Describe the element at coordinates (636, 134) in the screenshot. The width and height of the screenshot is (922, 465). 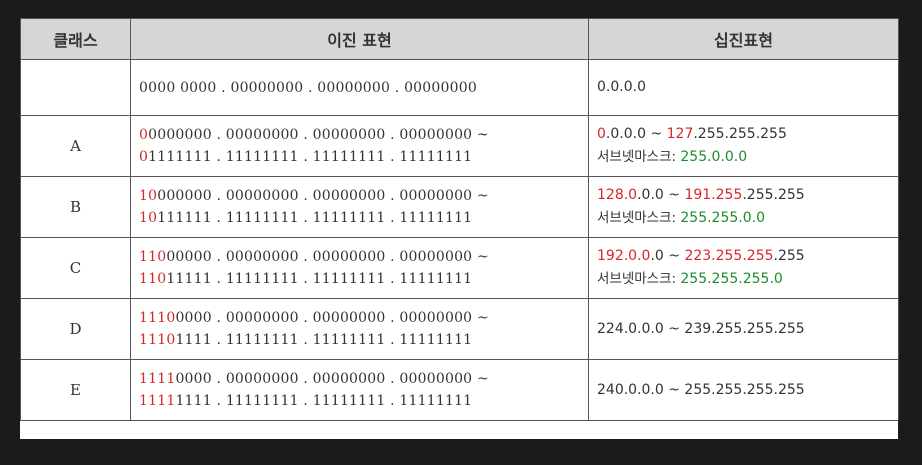
I see `decimal-part-plain: .0.0.0 ~` at that location.